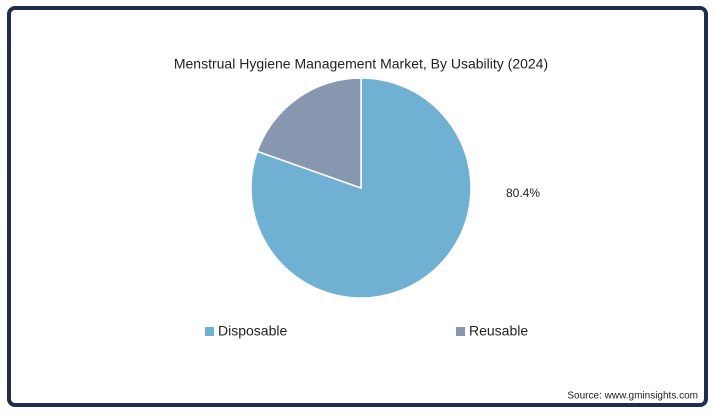 This screenshot has height=419, width=715. Describe the element at coordinates (498, 331) in the screenshot. I see `legend-label: Reusable` at that location.